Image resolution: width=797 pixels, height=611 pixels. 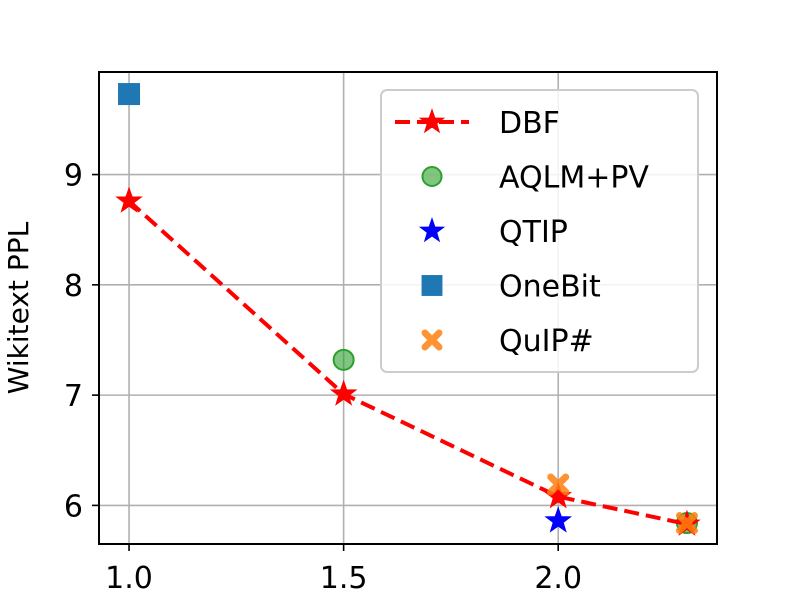 I want to click on y-tick-label: 6, so click(x=73, y=506).